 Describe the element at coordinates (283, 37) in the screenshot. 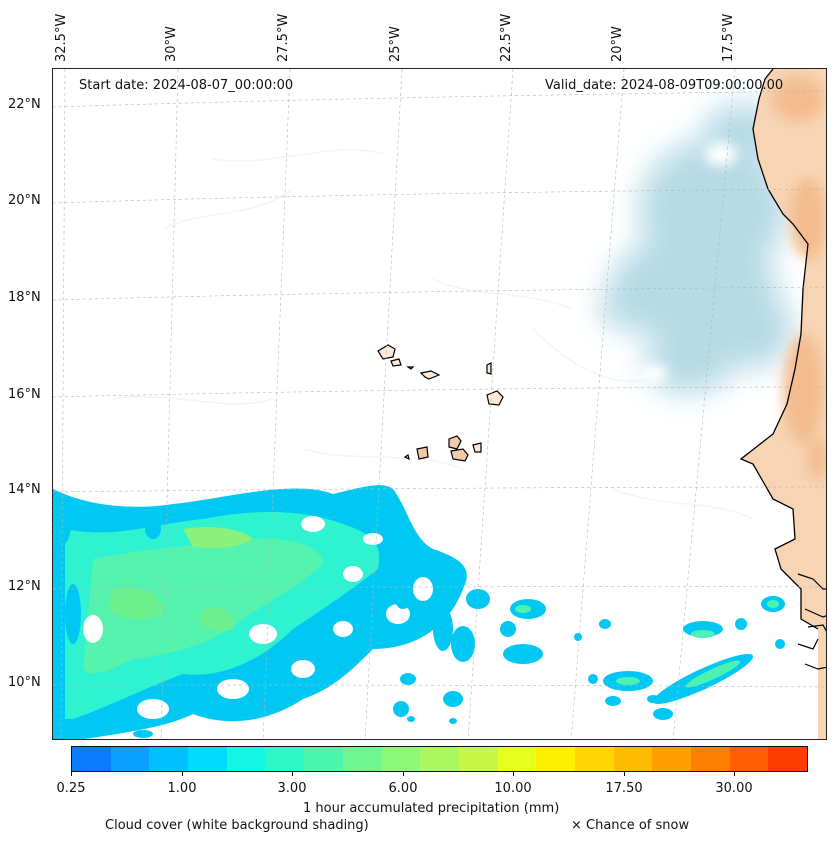

I see `lon-label-27-5w: 27.5°W` at that location.